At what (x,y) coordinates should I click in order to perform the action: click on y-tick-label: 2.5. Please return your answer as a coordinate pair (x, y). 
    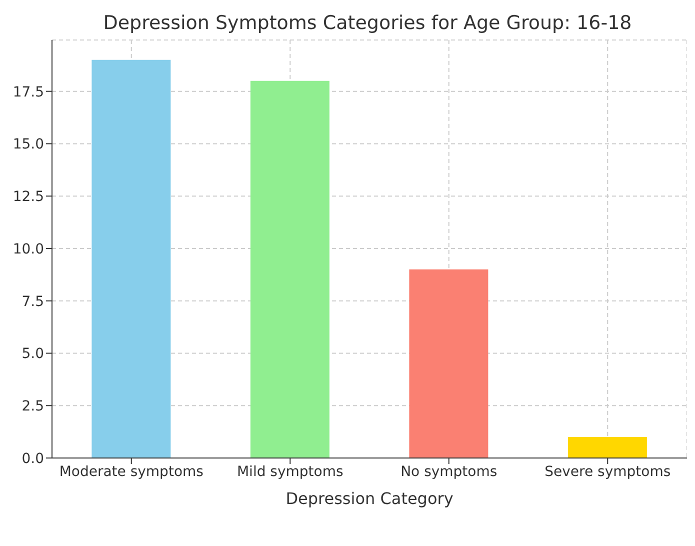
    Looking at the image, I should click on (33, 406).